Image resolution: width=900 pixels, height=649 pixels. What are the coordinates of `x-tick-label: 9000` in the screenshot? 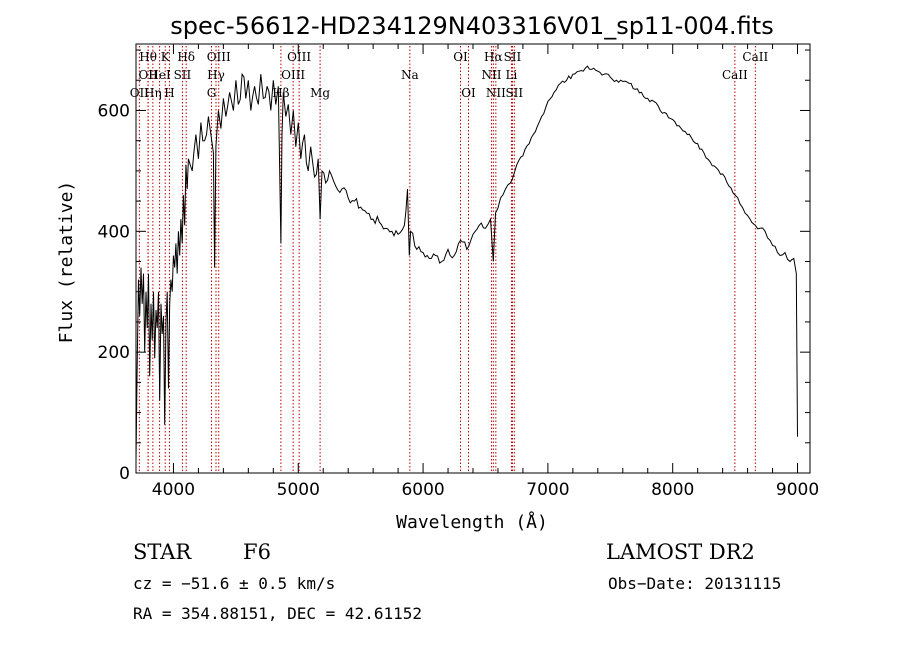 It's located at (797, 490).